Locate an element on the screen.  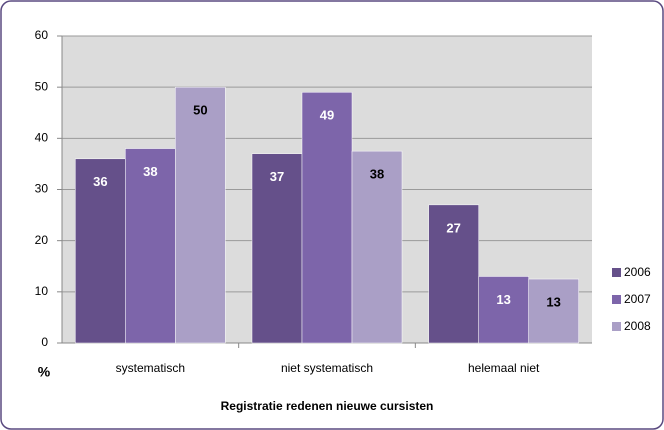
y-tick-label: 0 is located at coordinates (44, 342).